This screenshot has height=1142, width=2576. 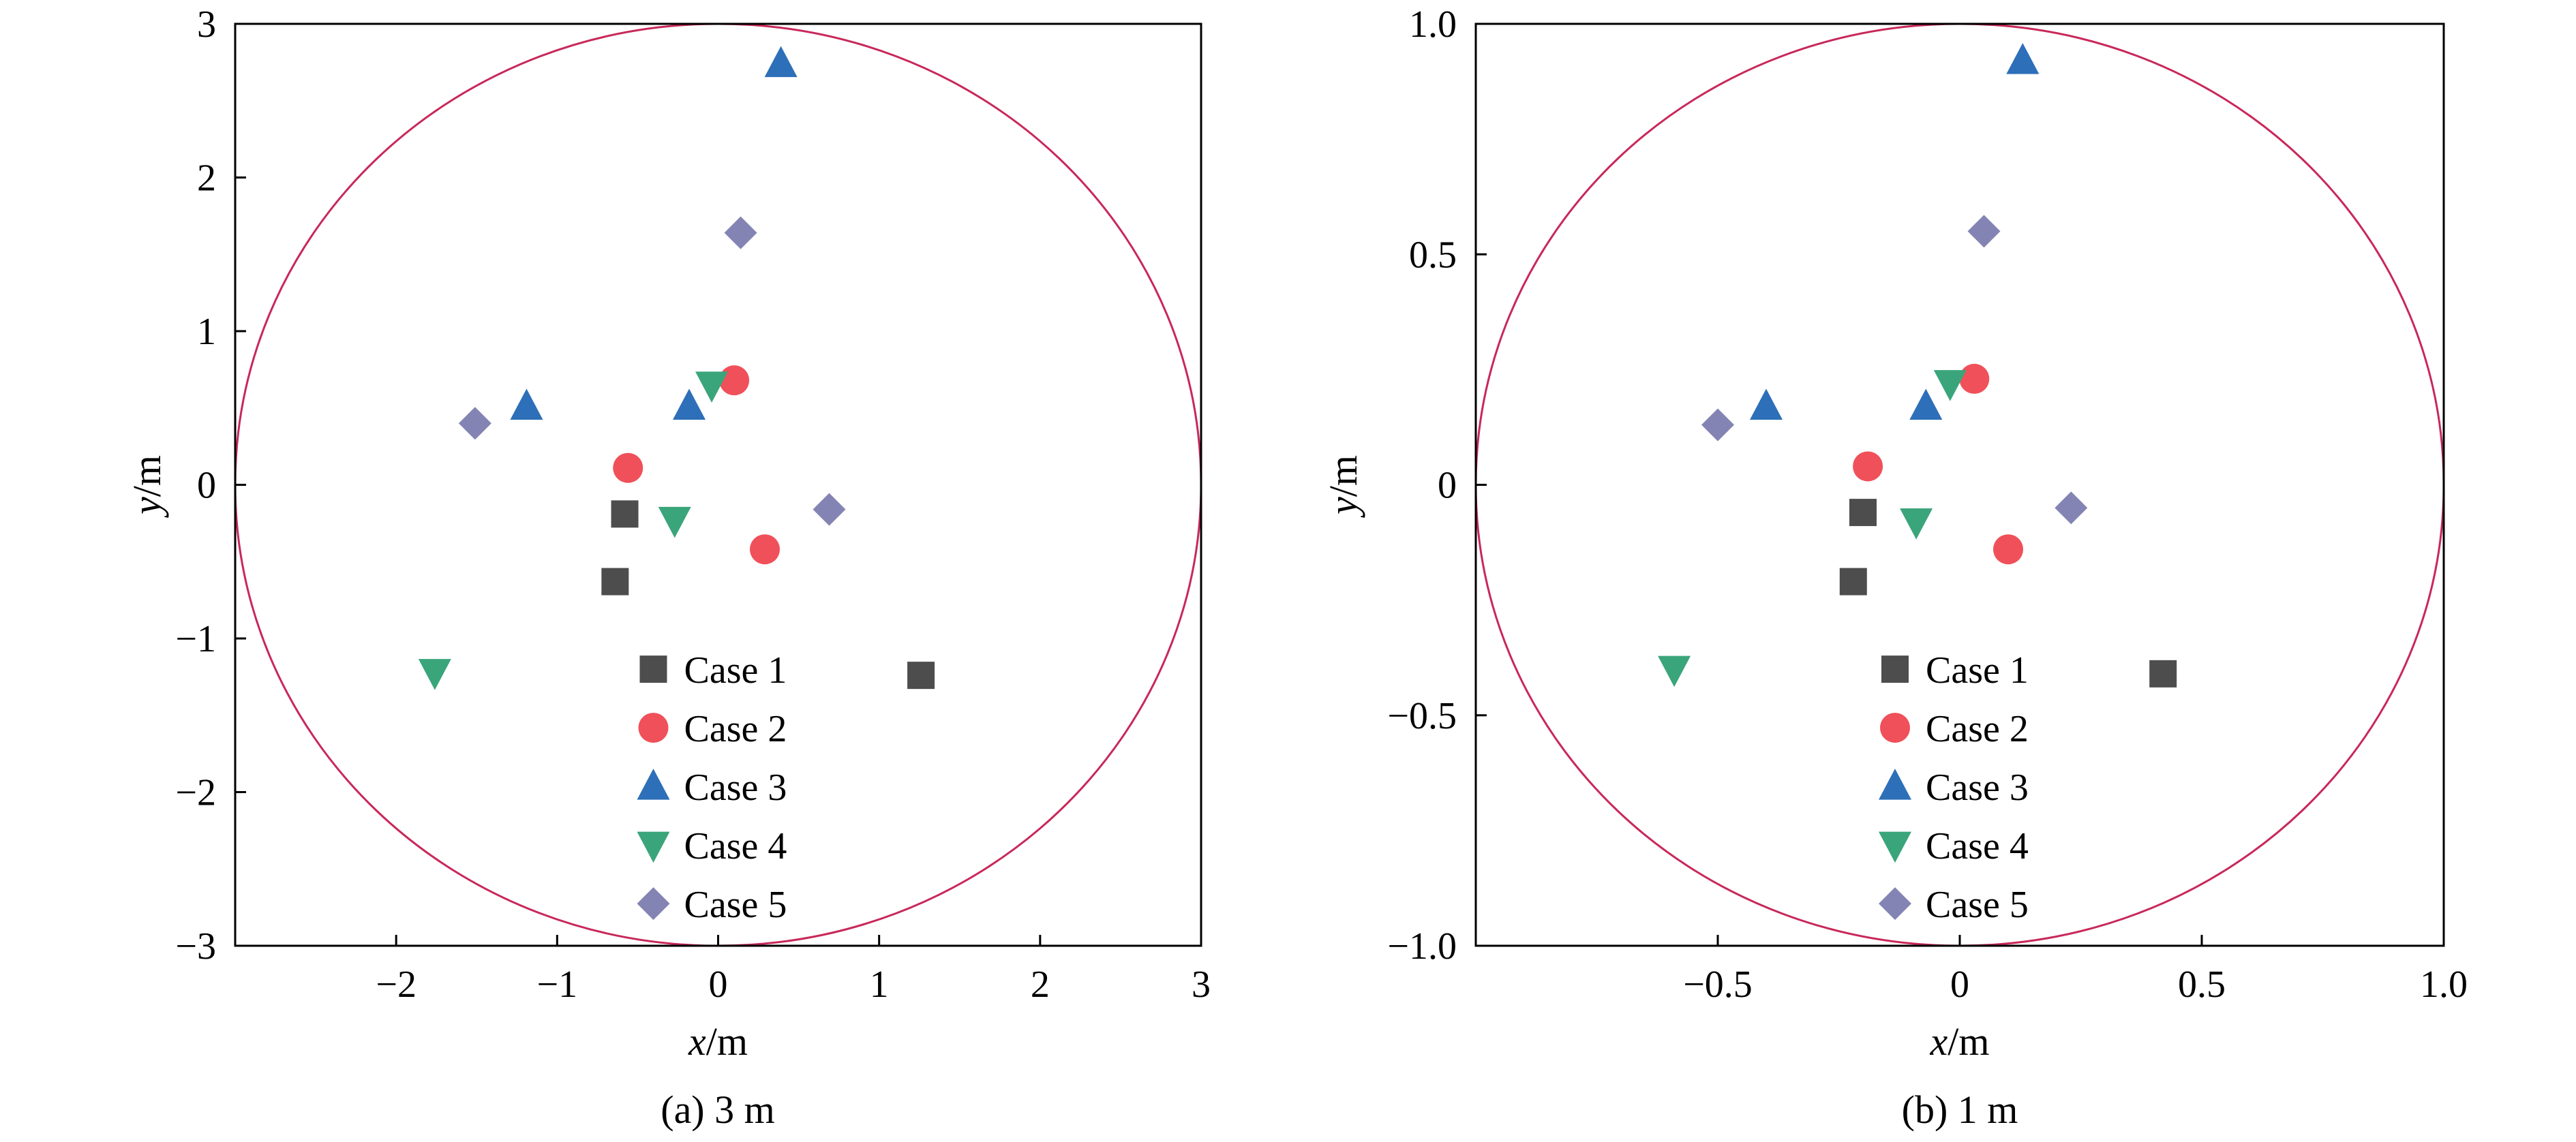 I want to click on y-tick-label: −0.5, so click(x=1422, y=716).